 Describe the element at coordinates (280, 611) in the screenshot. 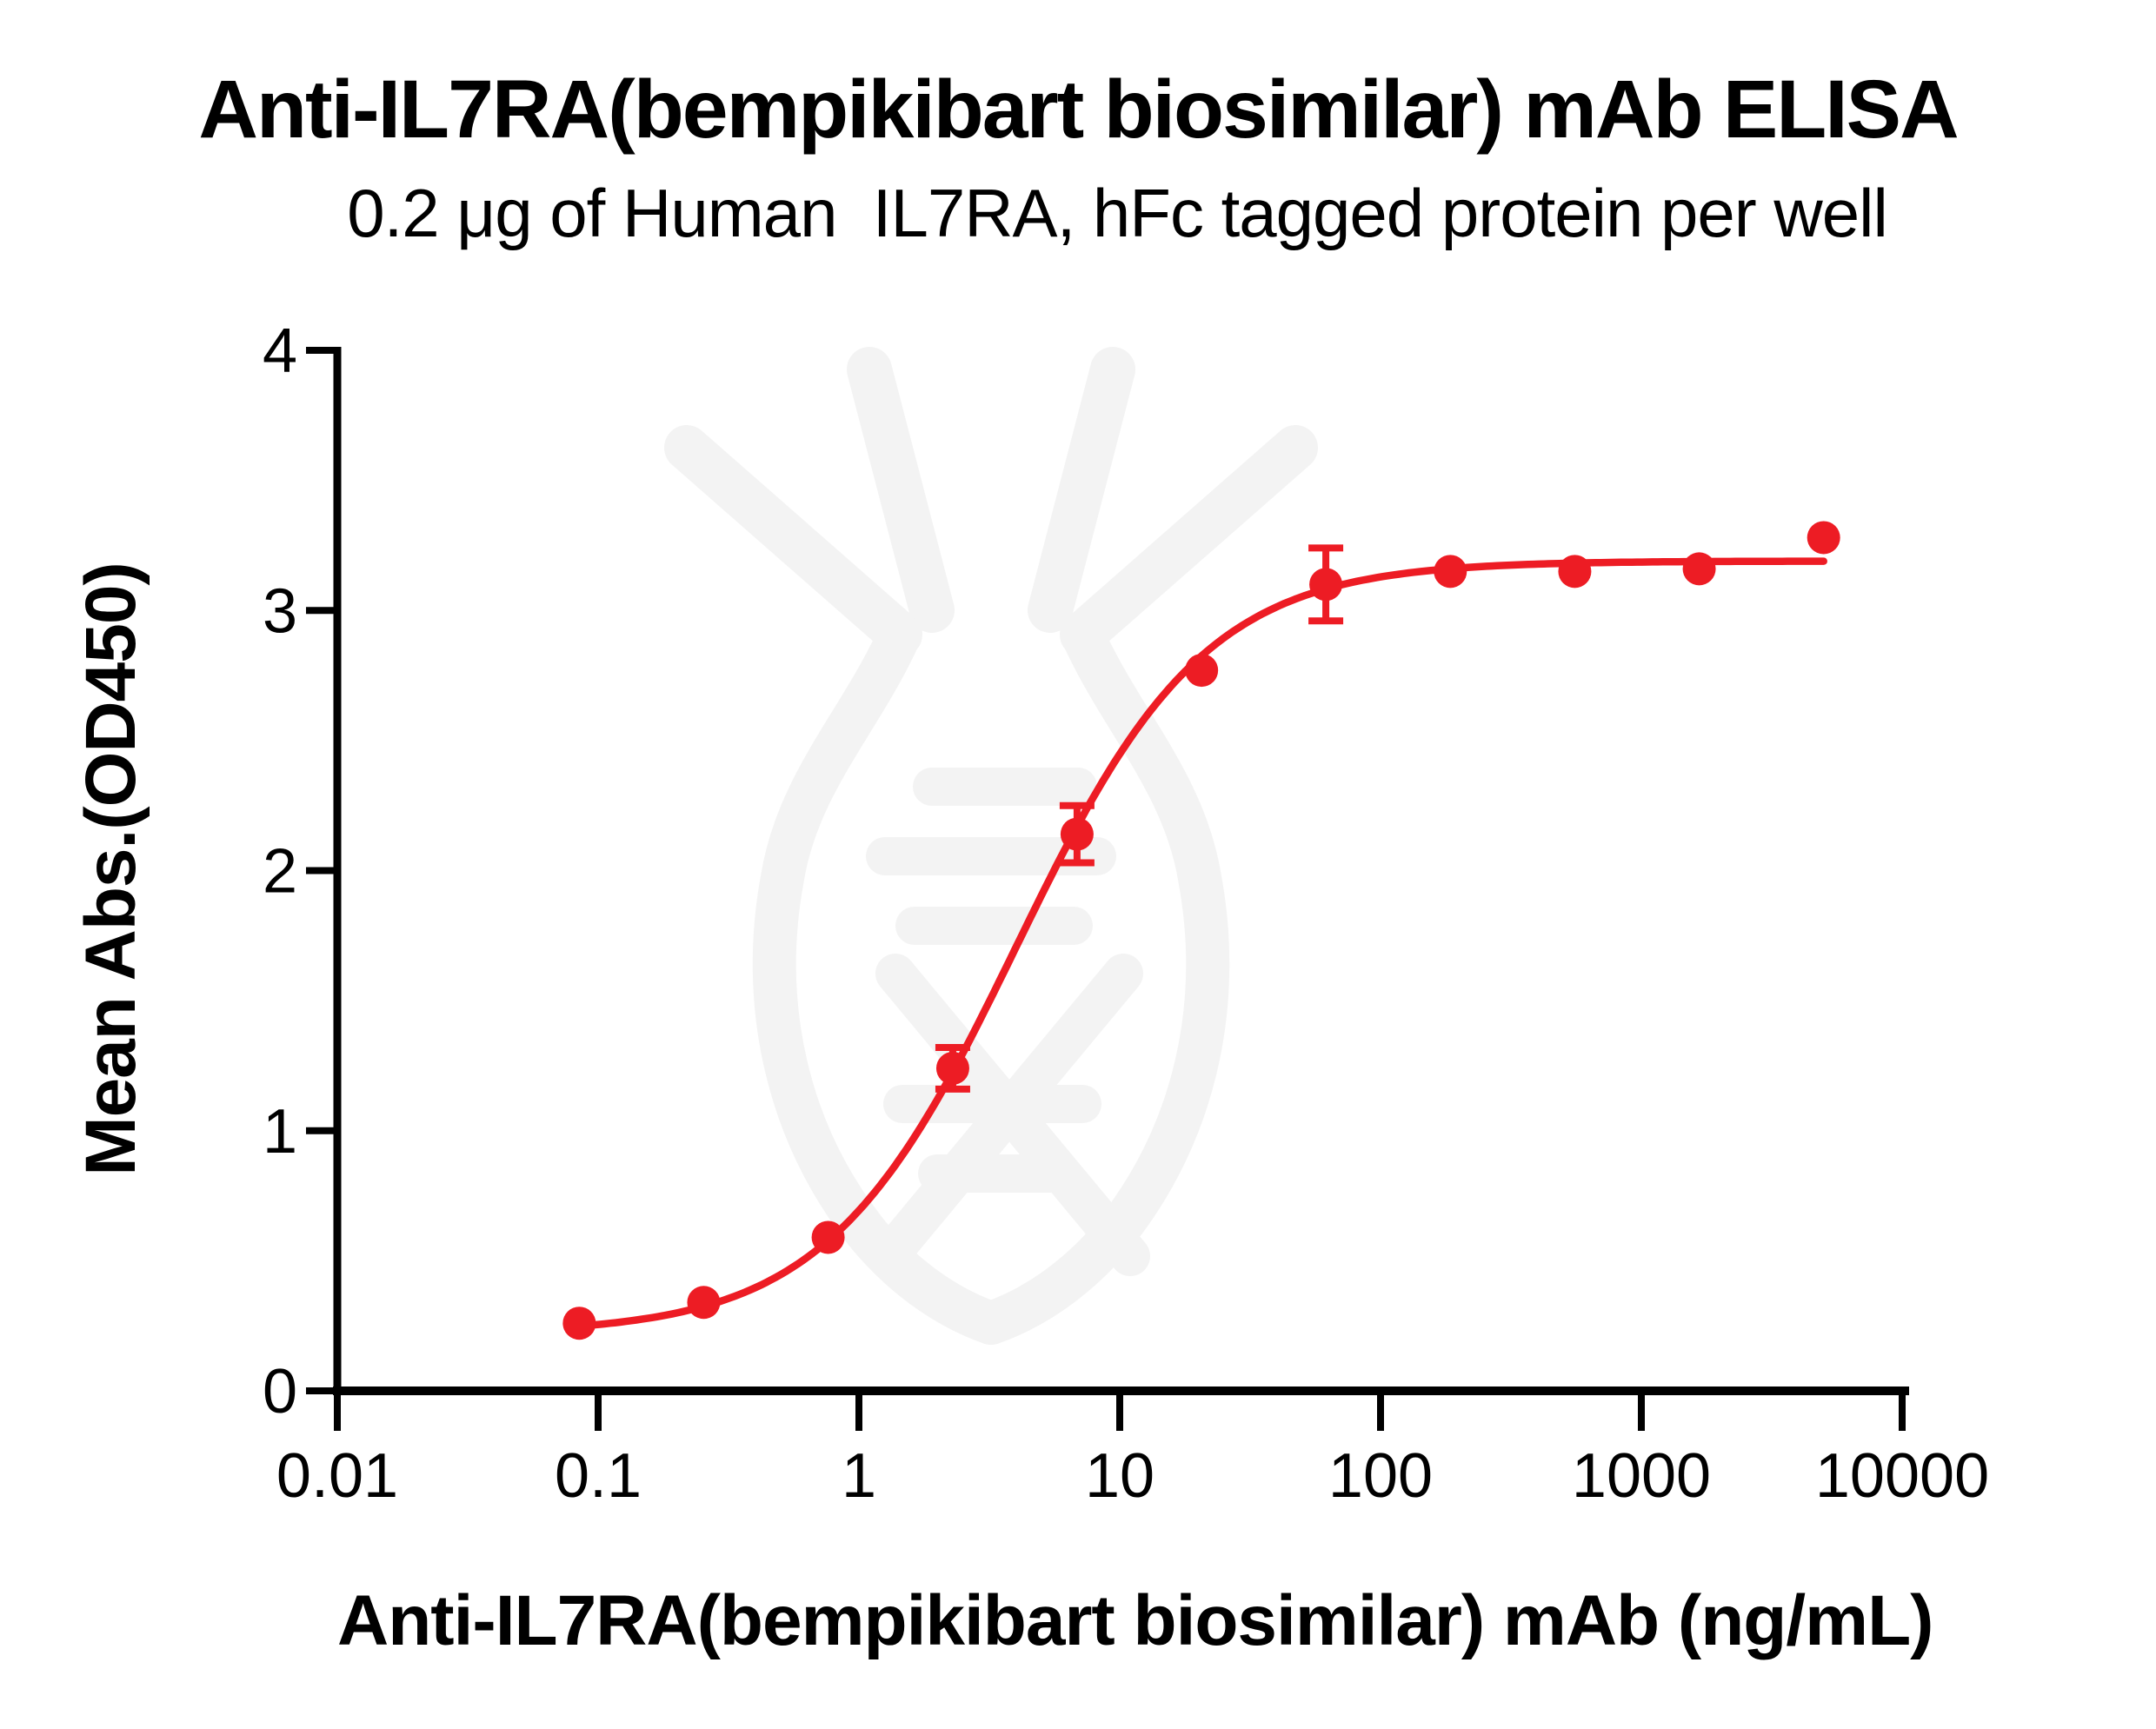

I see `y-tick-label: 3` at that location.